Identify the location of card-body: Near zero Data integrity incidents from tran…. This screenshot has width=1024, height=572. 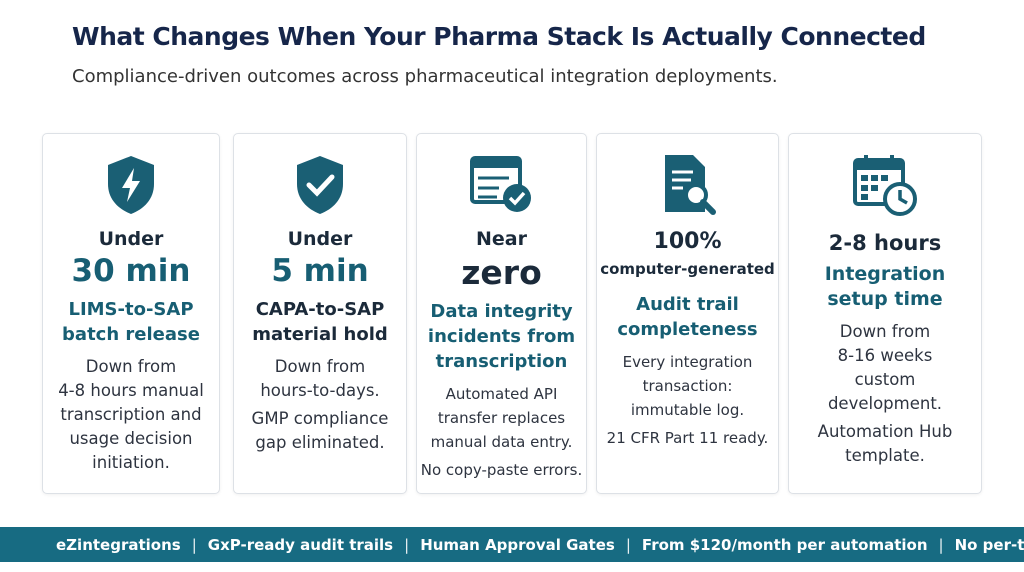
(501, 355).